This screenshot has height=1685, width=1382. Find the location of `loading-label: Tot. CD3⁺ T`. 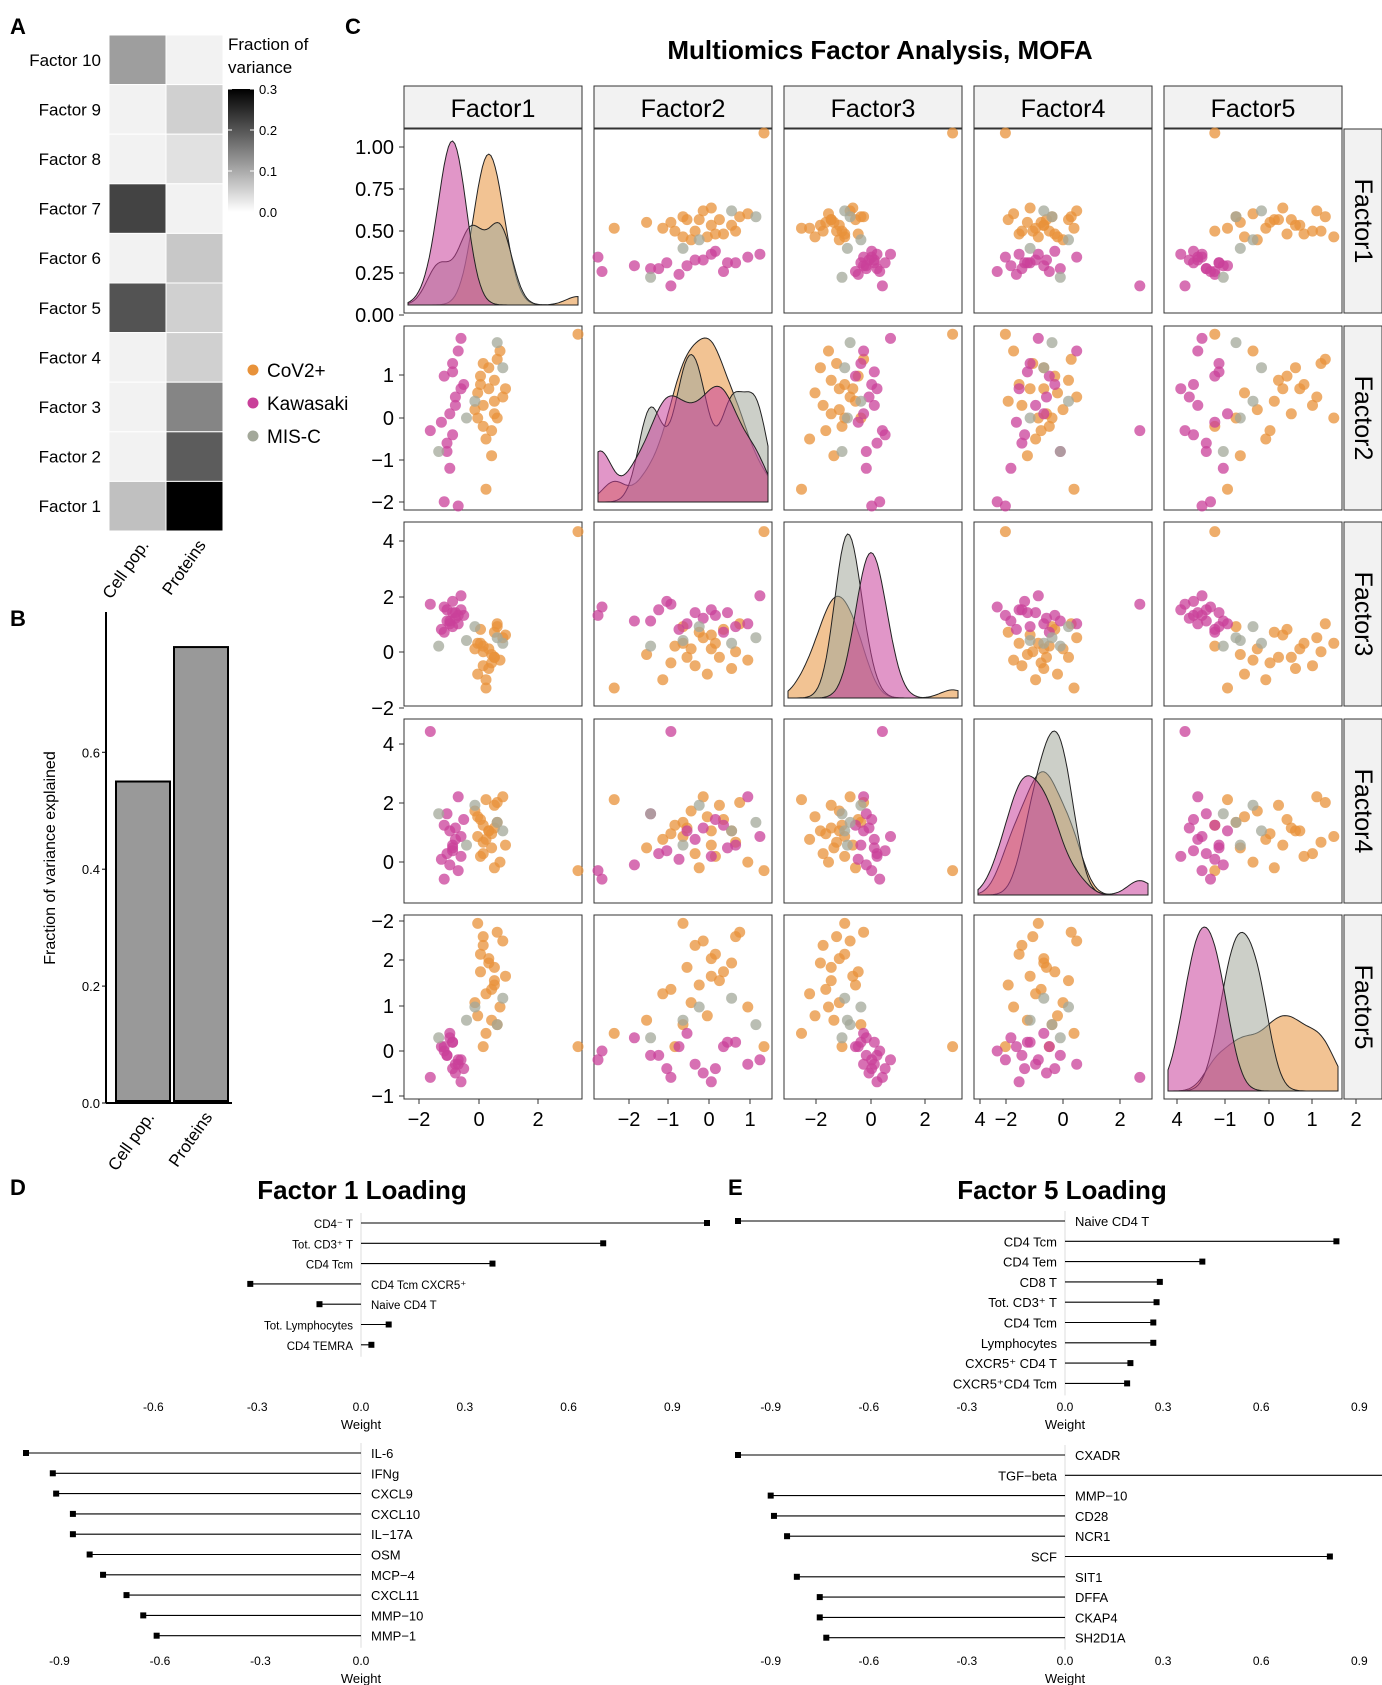

loading-label: Tot. CD3⁺ T is located at coordinates (322, 1245).